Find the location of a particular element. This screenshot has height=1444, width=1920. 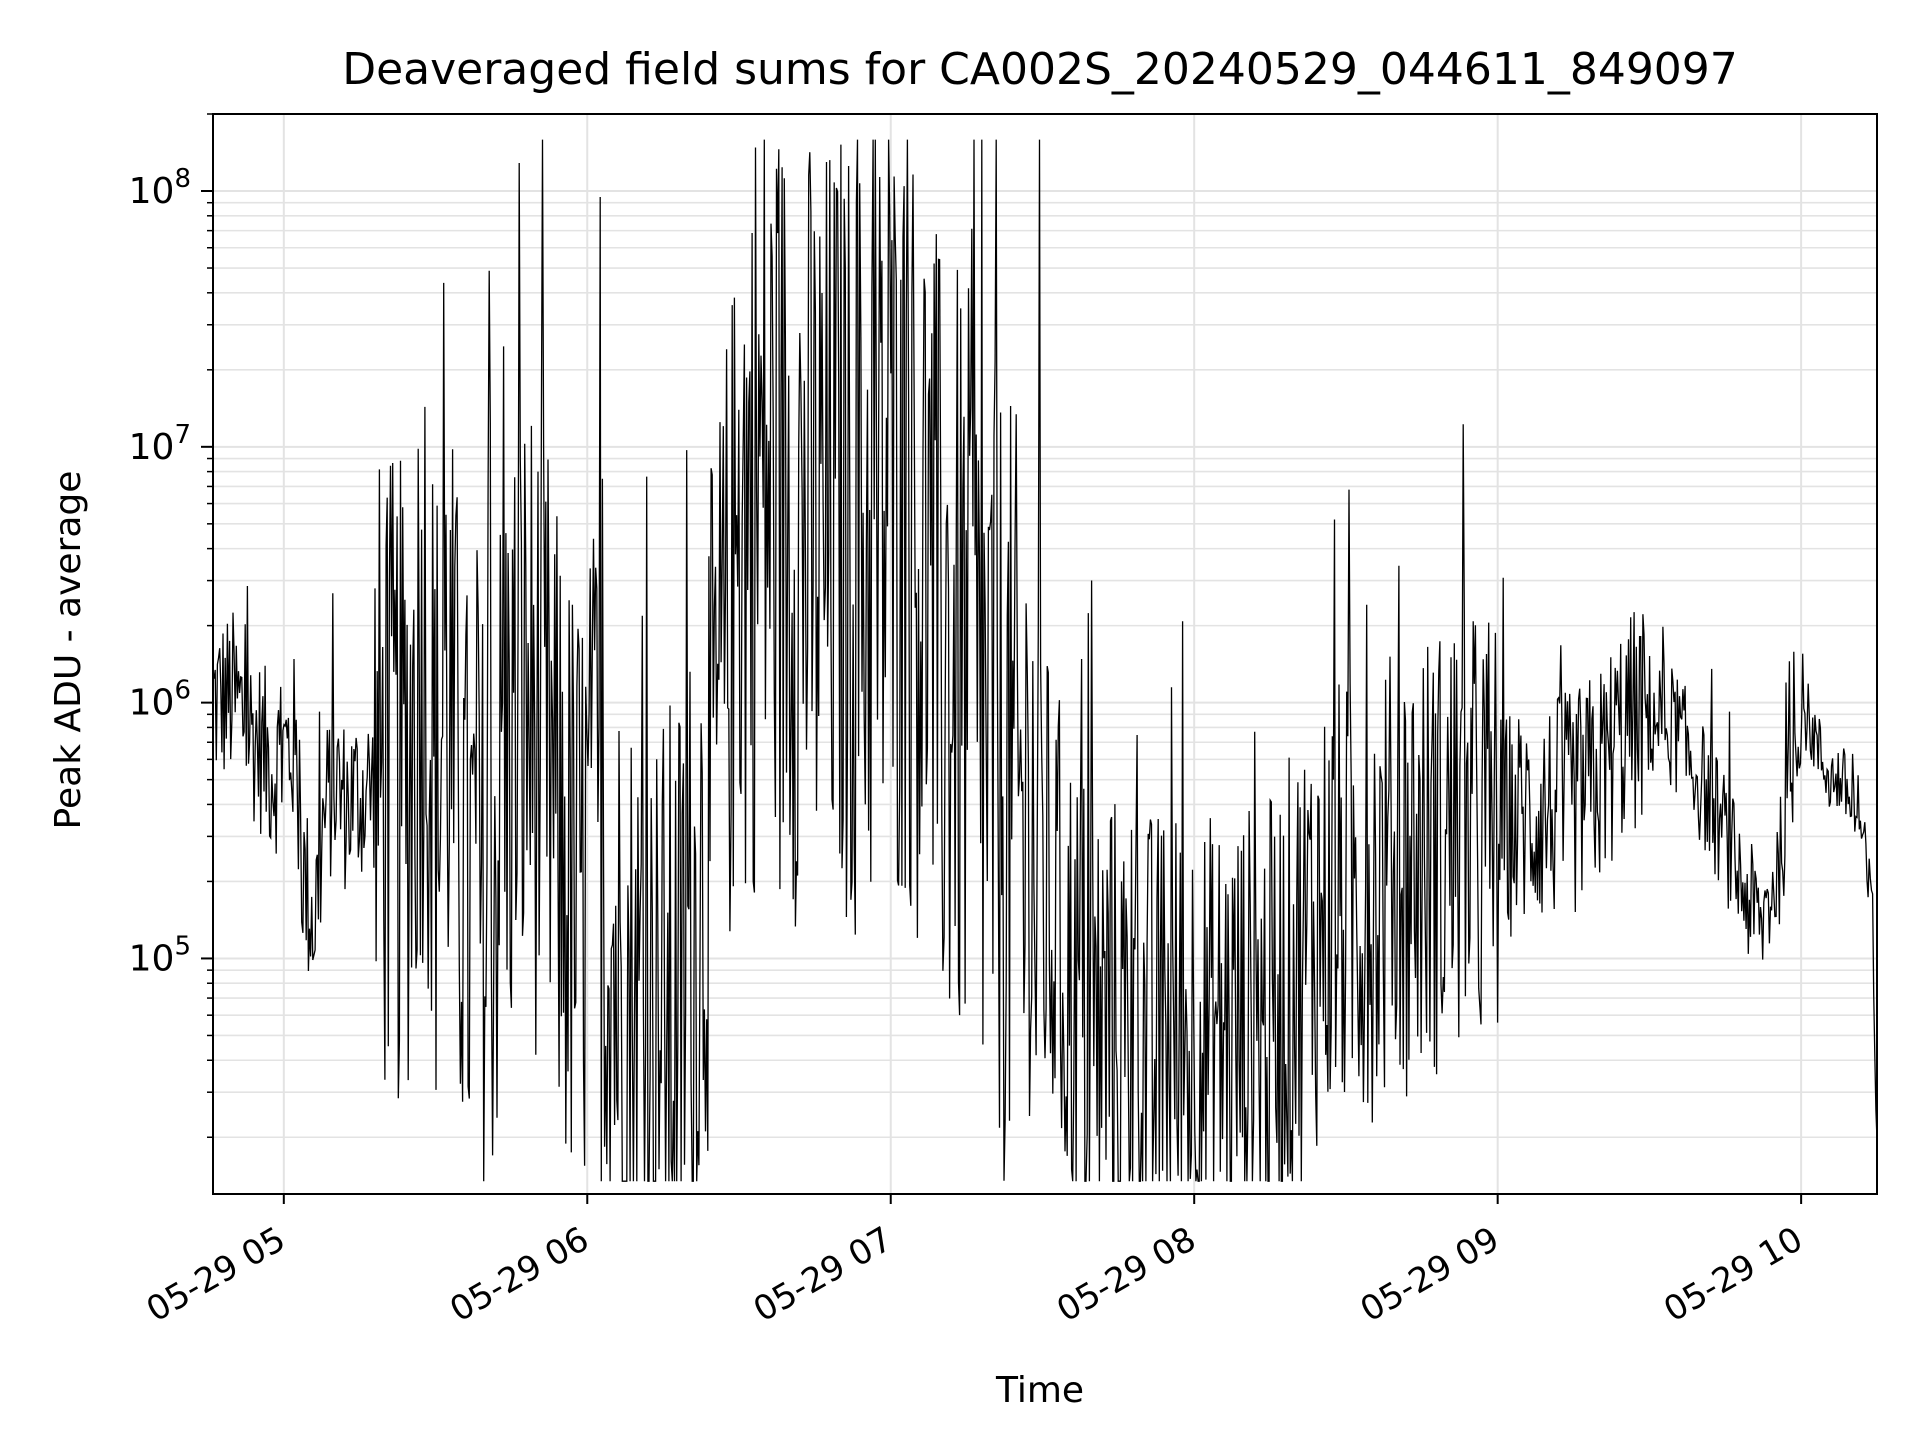

x-tick-label: 05-29 08 is located at coordinates (1126, 1274).